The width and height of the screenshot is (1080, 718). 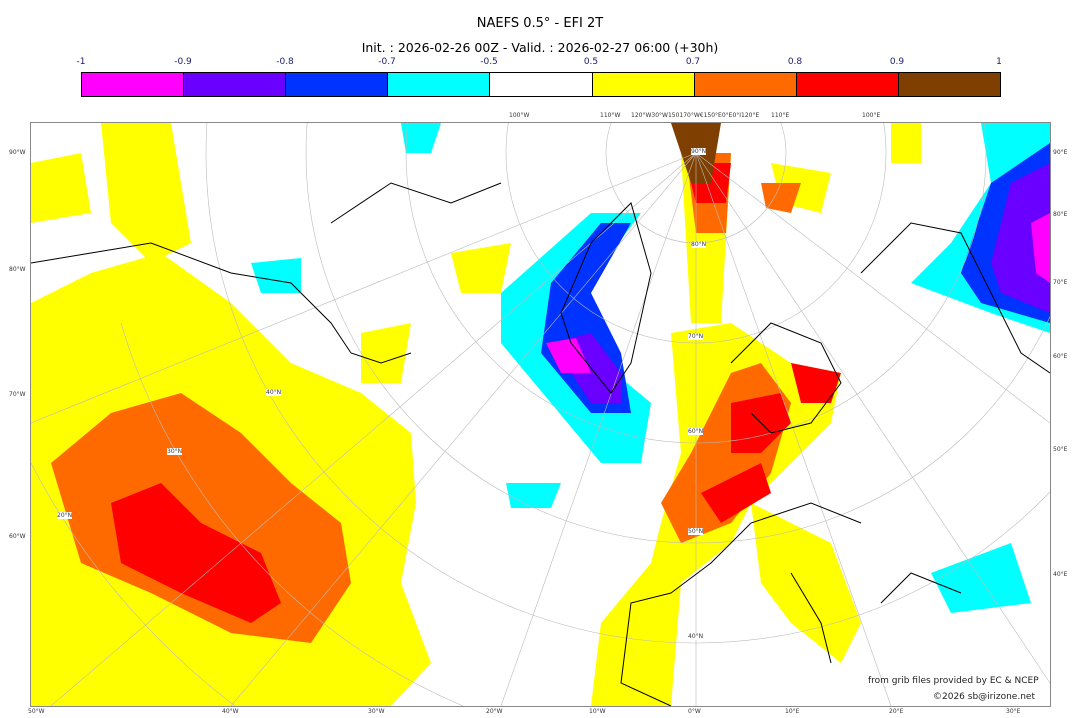 I want to click on colorbar, so click(x=541, y=84).